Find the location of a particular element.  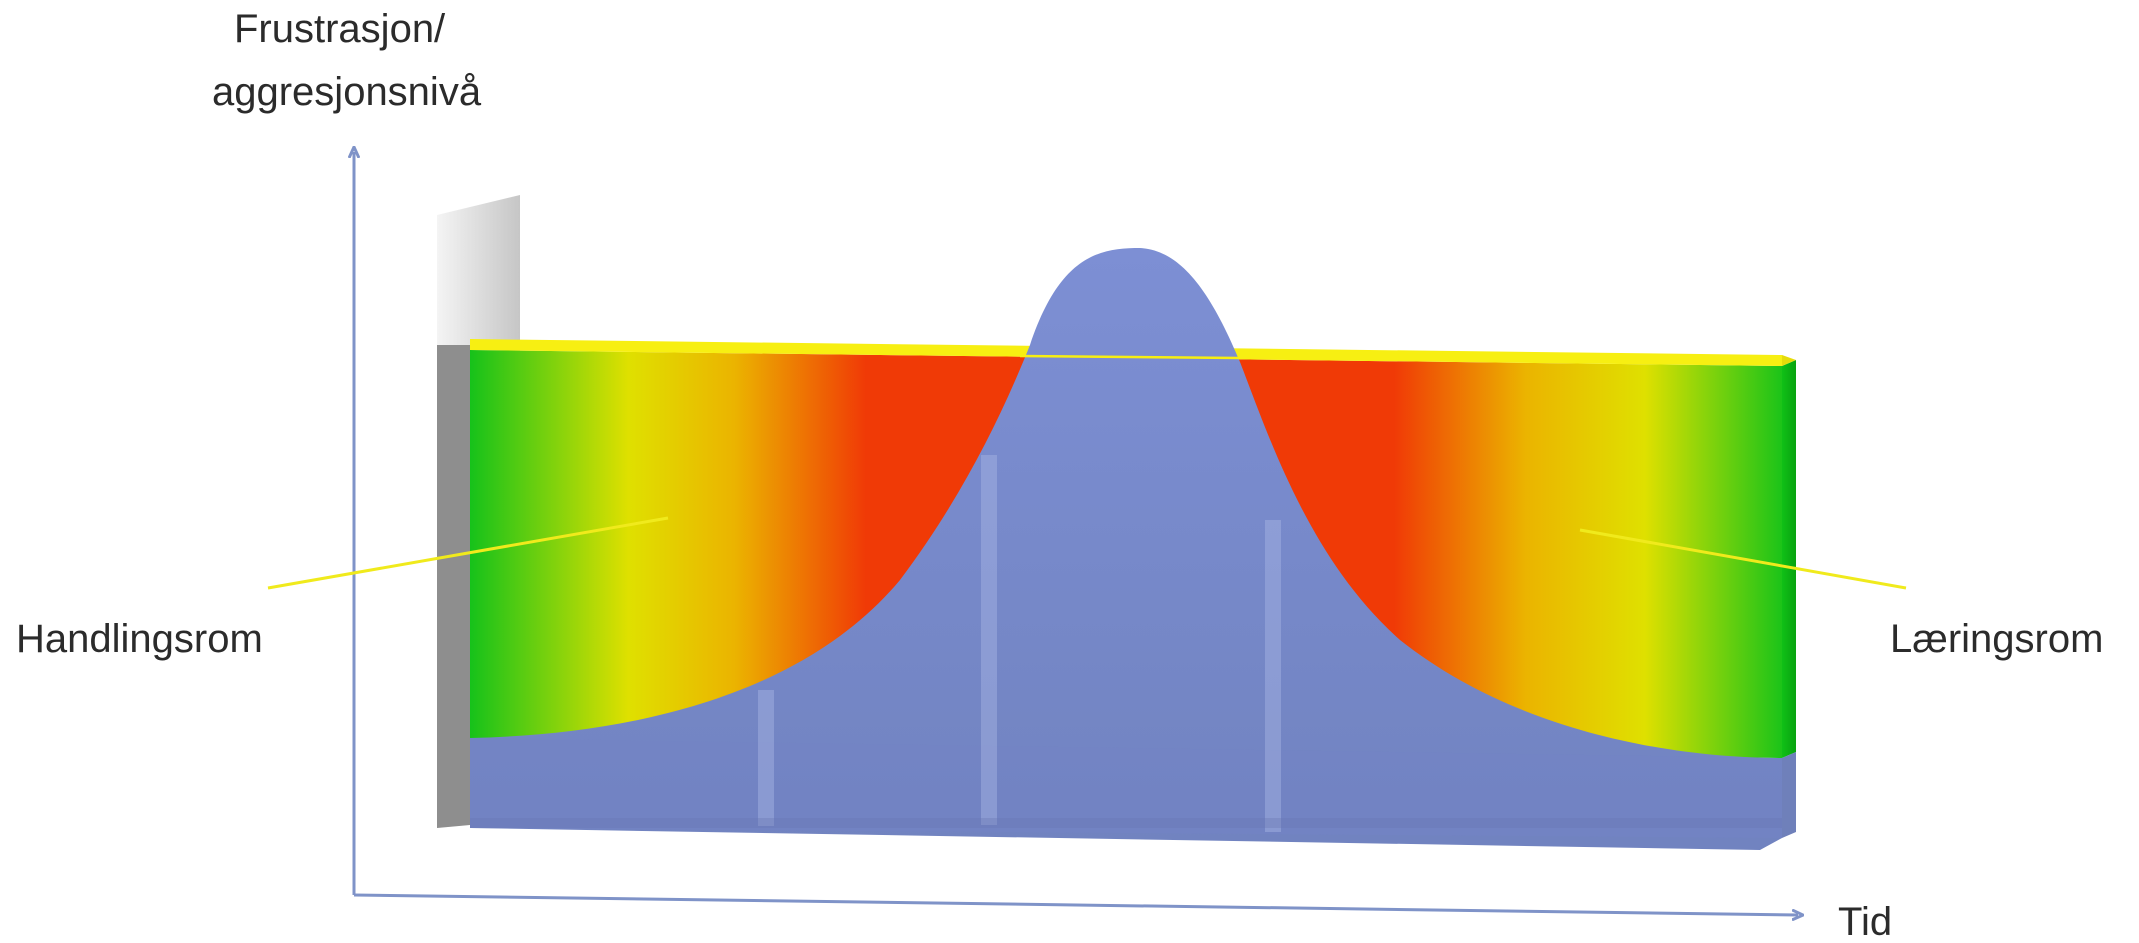

right-label: Læringsrom is located at coordinates (1996, 639).